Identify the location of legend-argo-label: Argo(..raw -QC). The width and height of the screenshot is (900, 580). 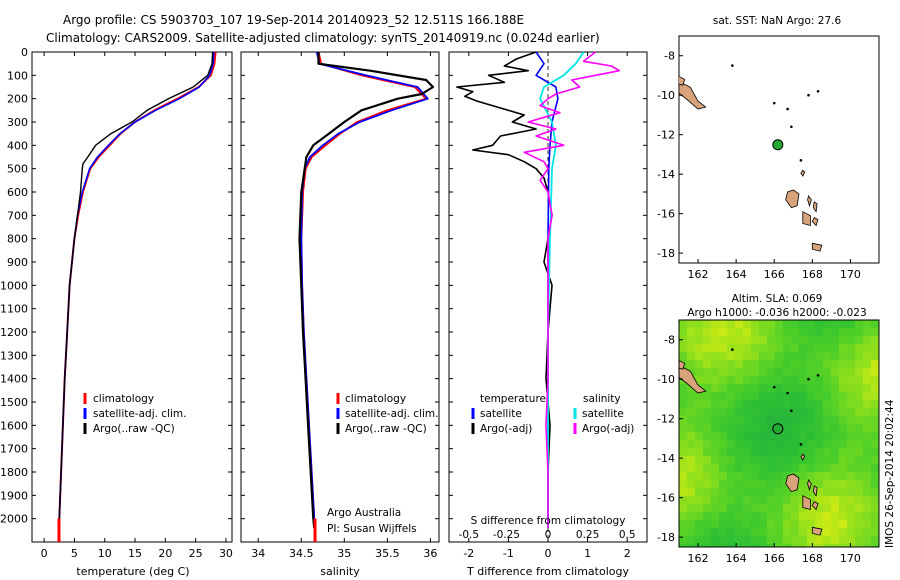
(386, 429).